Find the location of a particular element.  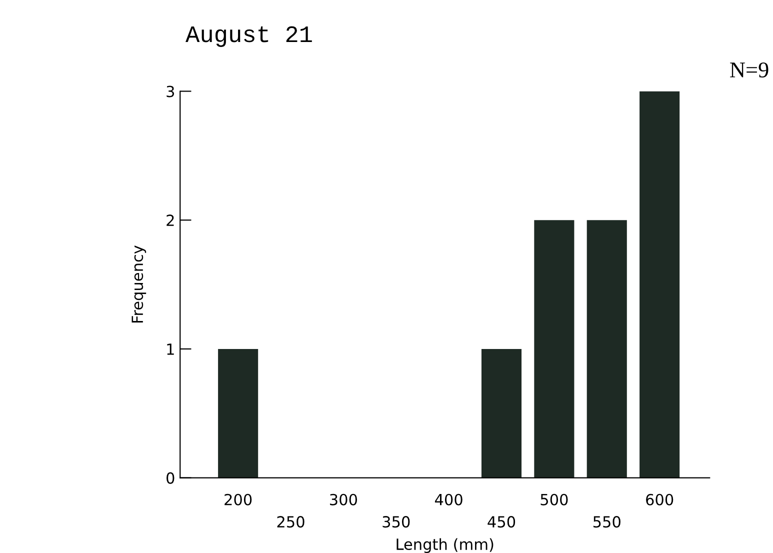

y-tick-label: 0 is located at coordinates (170, 478).